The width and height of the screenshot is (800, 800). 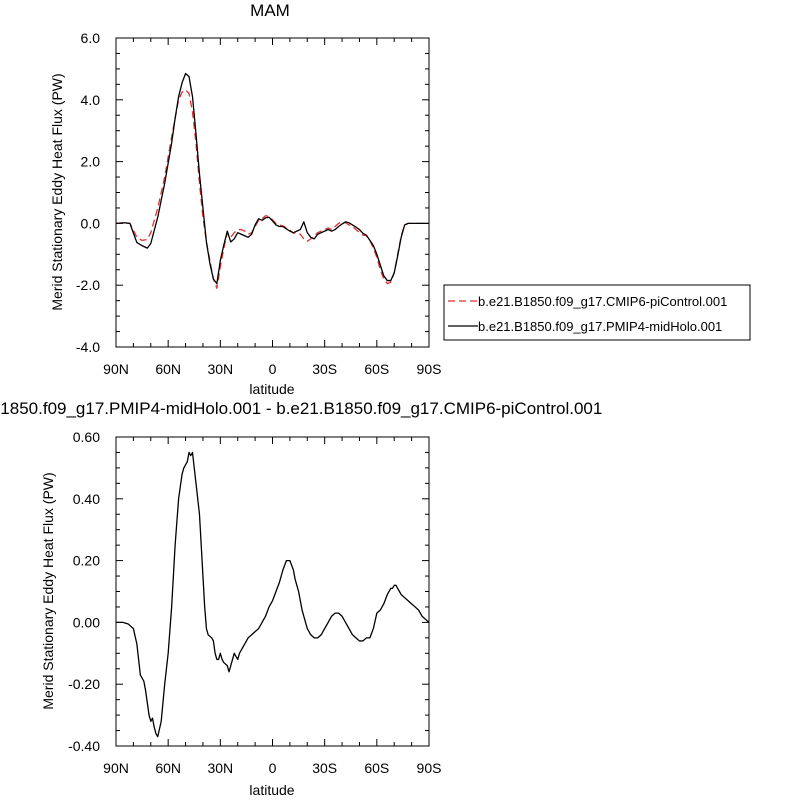 I want to click on top-panel-x-tick-label: 30N, so click(x=220, y=369).